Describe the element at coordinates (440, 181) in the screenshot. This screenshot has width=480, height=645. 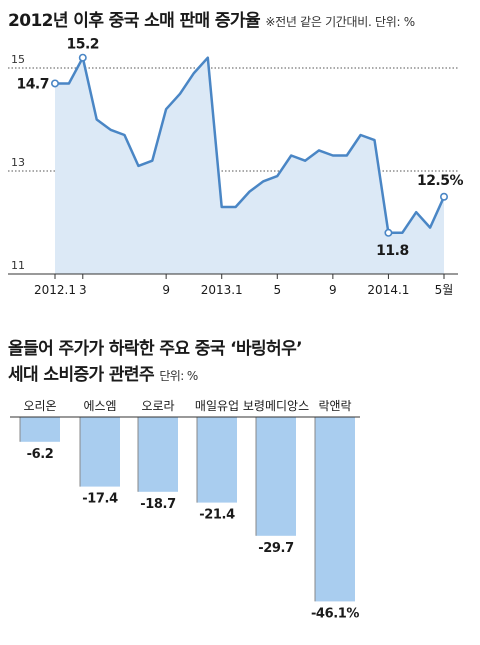
I see `data-point-label: 12.5%` at that location.